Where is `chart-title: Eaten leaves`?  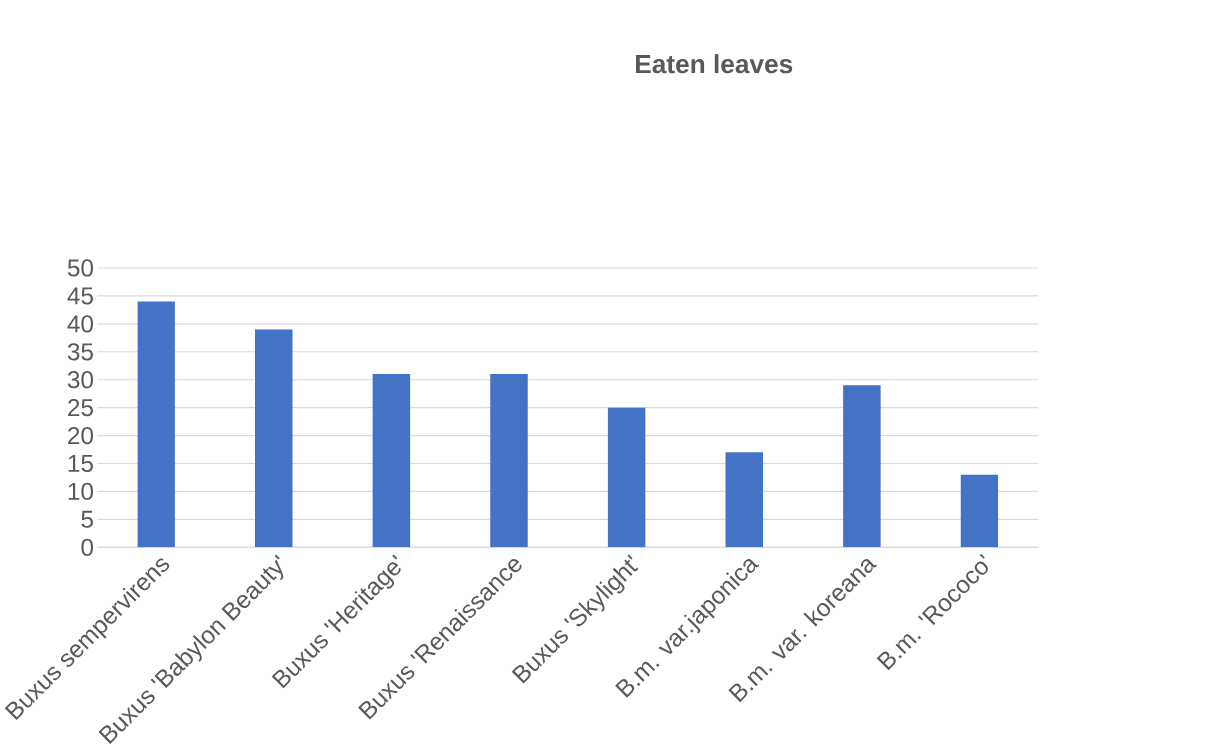 chart-title: Eaten leaves is located at coordinates (714, 64).